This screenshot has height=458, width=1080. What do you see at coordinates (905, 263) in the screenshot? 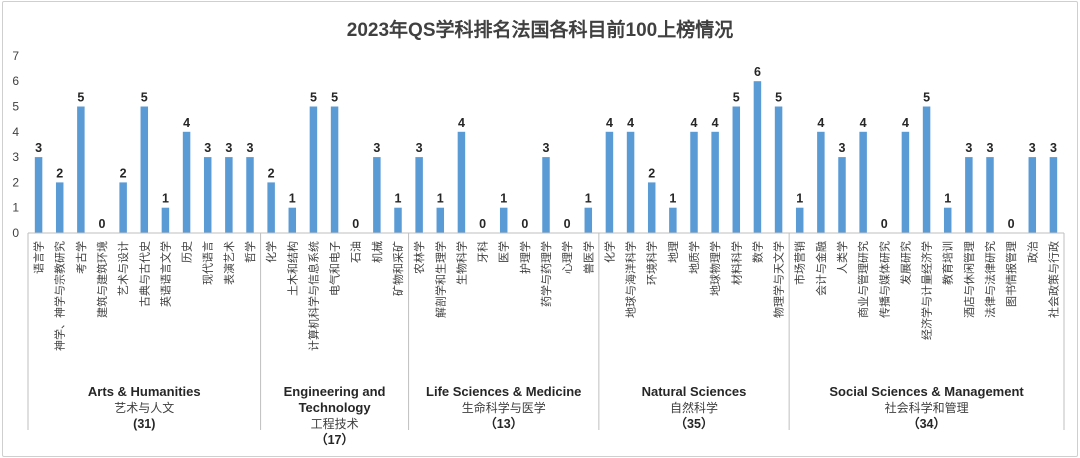
I see `x-tick-label: 发展研究` at bounding box center [905, 263].